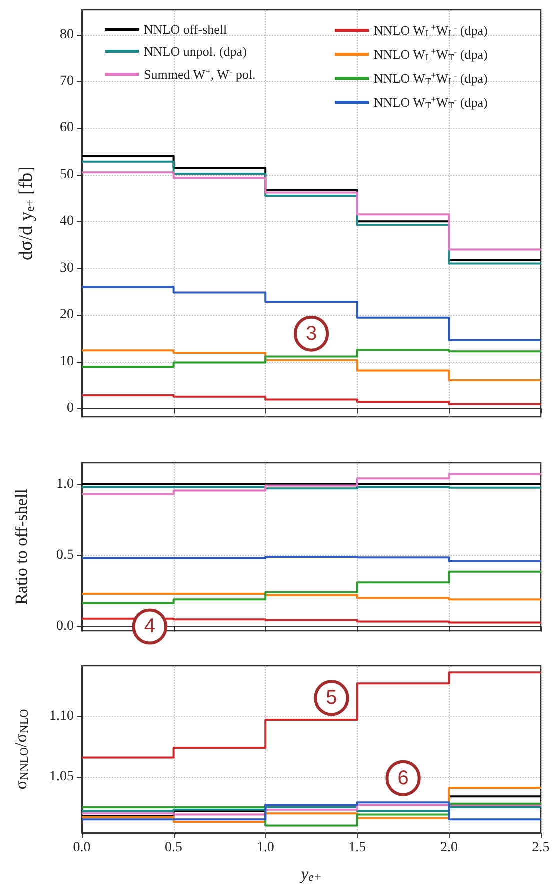 Image resolution: width=554 pixels, height=888 pixels. What do you see at coordinates (65, 484) in the screenshot?
I see `y-tick-label: 1.0` at bounding box center [65, 484].